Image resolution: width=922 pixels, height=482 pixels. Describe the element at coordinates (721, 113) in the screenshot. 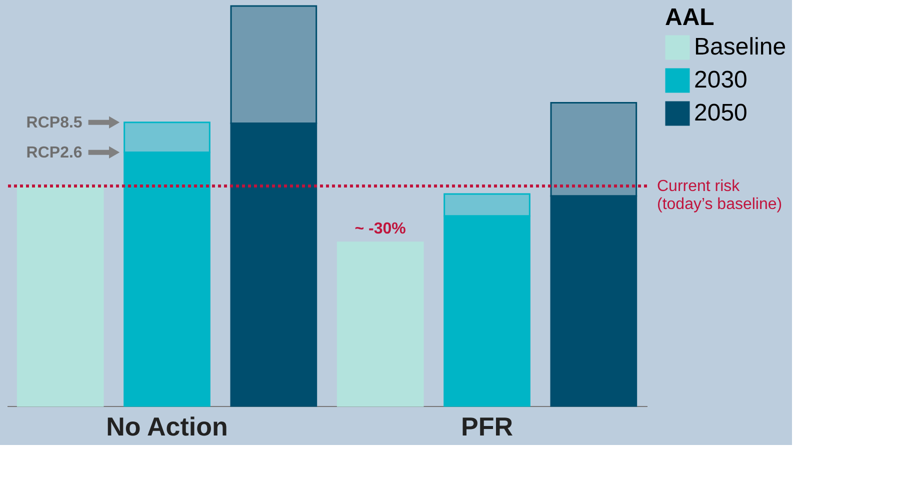

I see `legend-label: 2050` at that location.